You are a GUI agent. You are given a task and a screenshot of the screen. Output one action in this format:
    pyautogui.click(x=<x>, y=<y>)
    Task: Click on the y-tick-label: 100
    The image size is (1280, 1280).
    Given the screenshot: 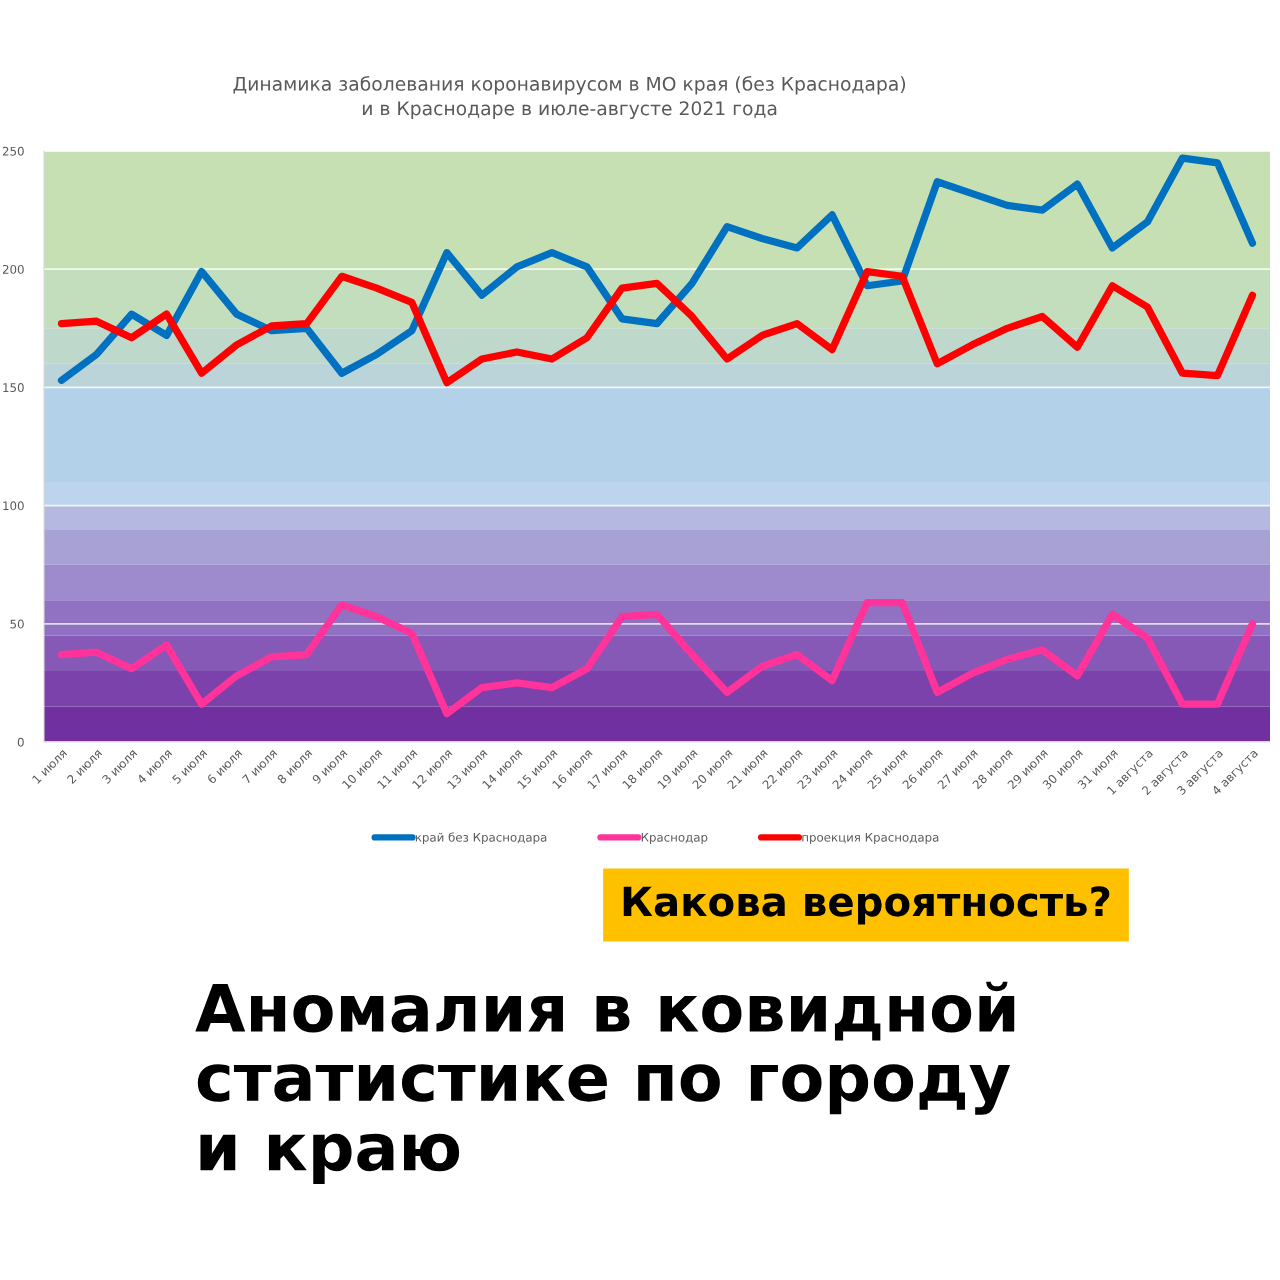 What is the action you would take?
    pyautogui.click(x=13, y=506)
    